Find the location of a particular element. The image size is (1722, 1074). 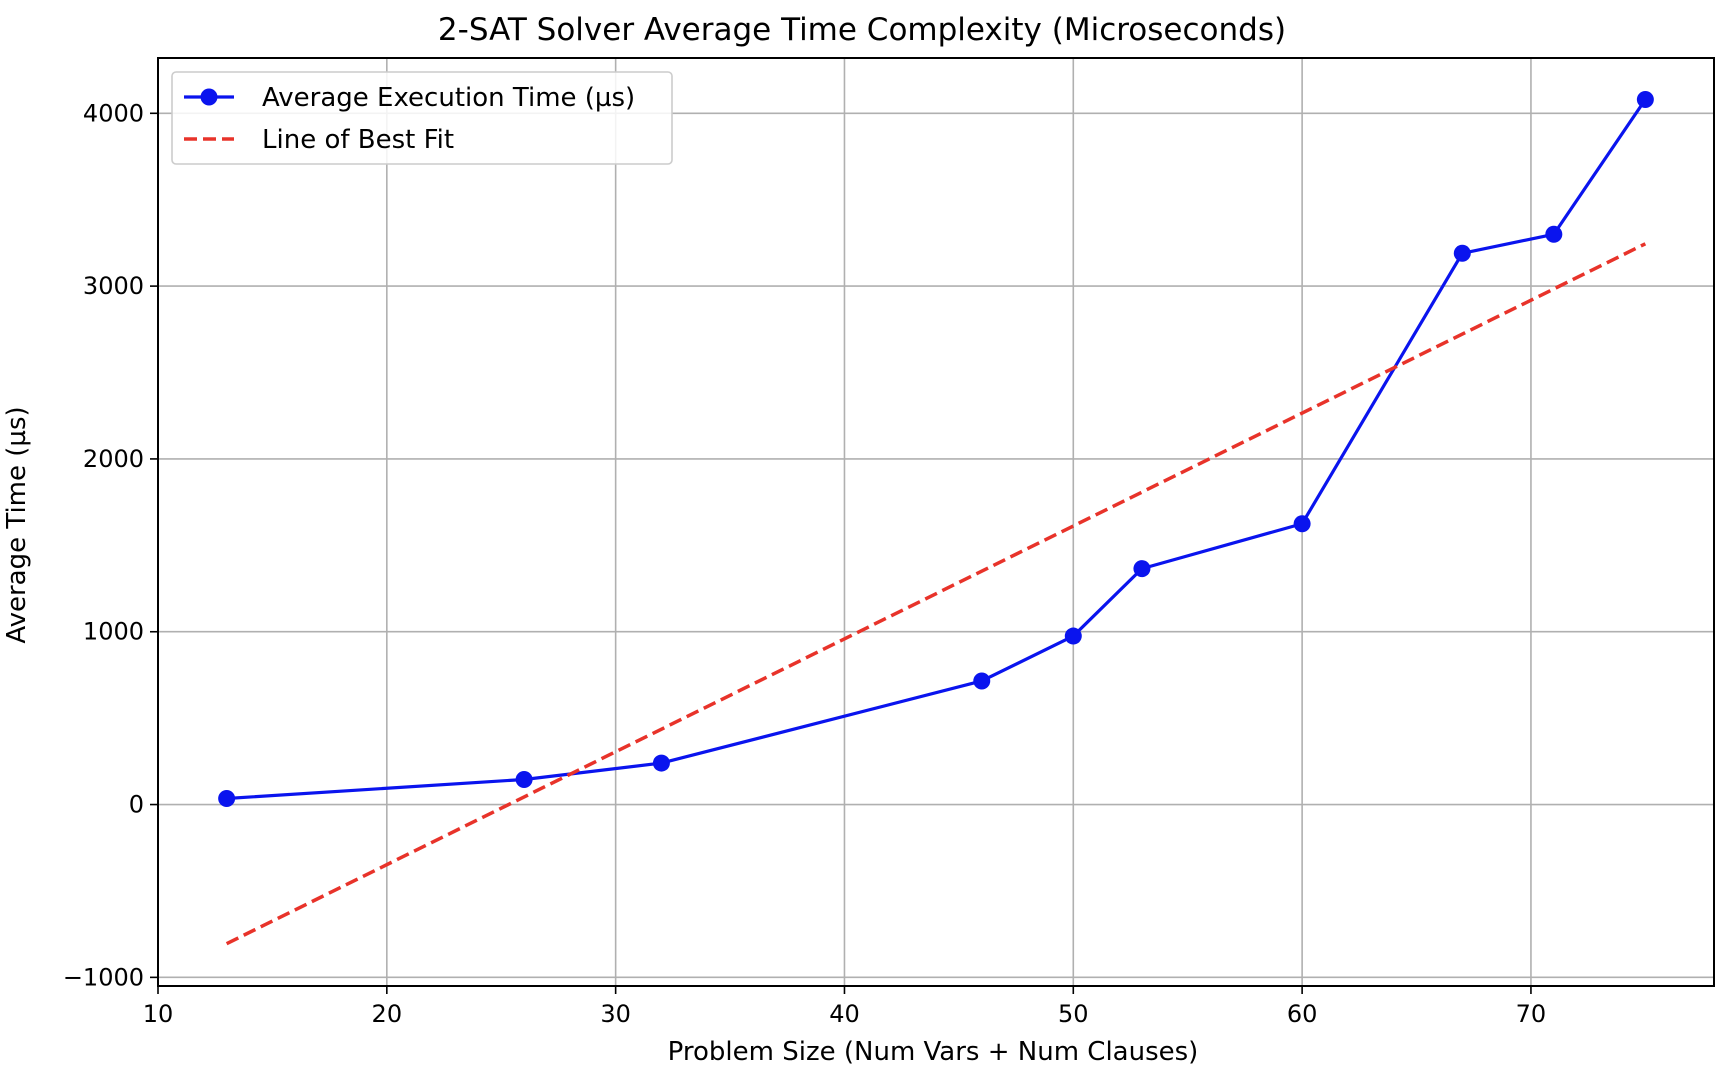

y-tick-label: 0 is located at coordinates (136, 805).